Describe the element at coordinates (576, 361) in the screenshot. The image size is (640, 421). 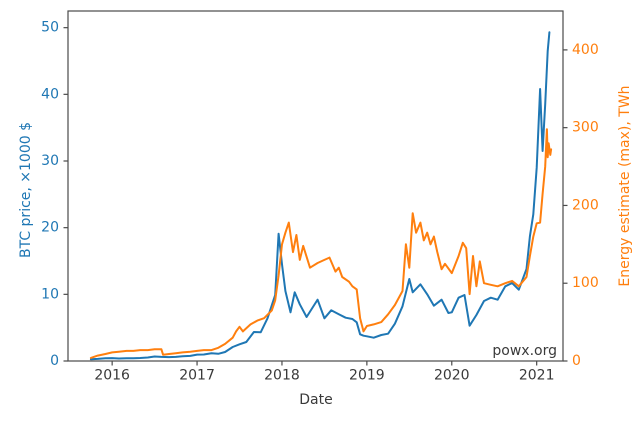
I see `y-right-tick-label: 0` at that location.